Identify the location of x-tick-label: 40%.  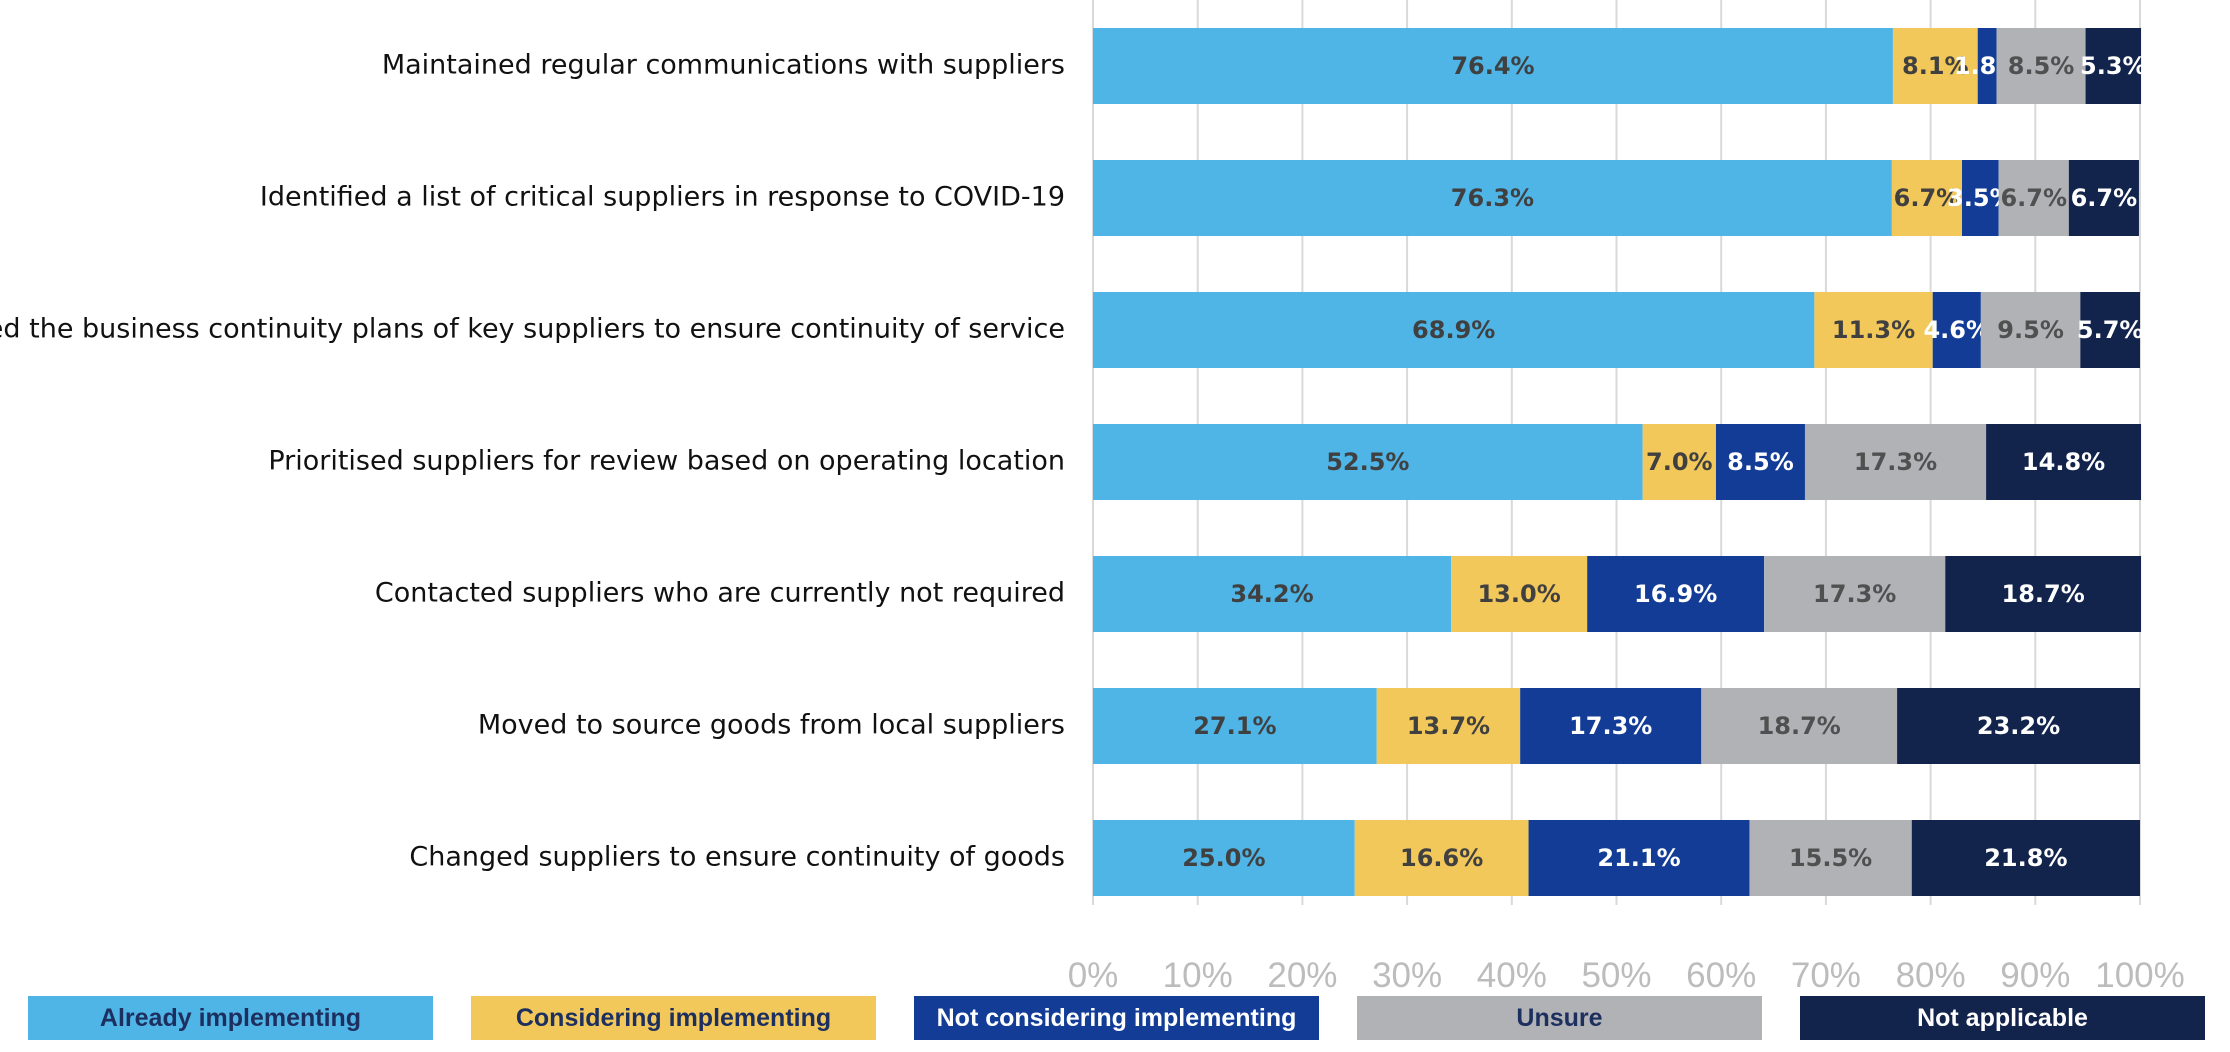
(1512, 975).